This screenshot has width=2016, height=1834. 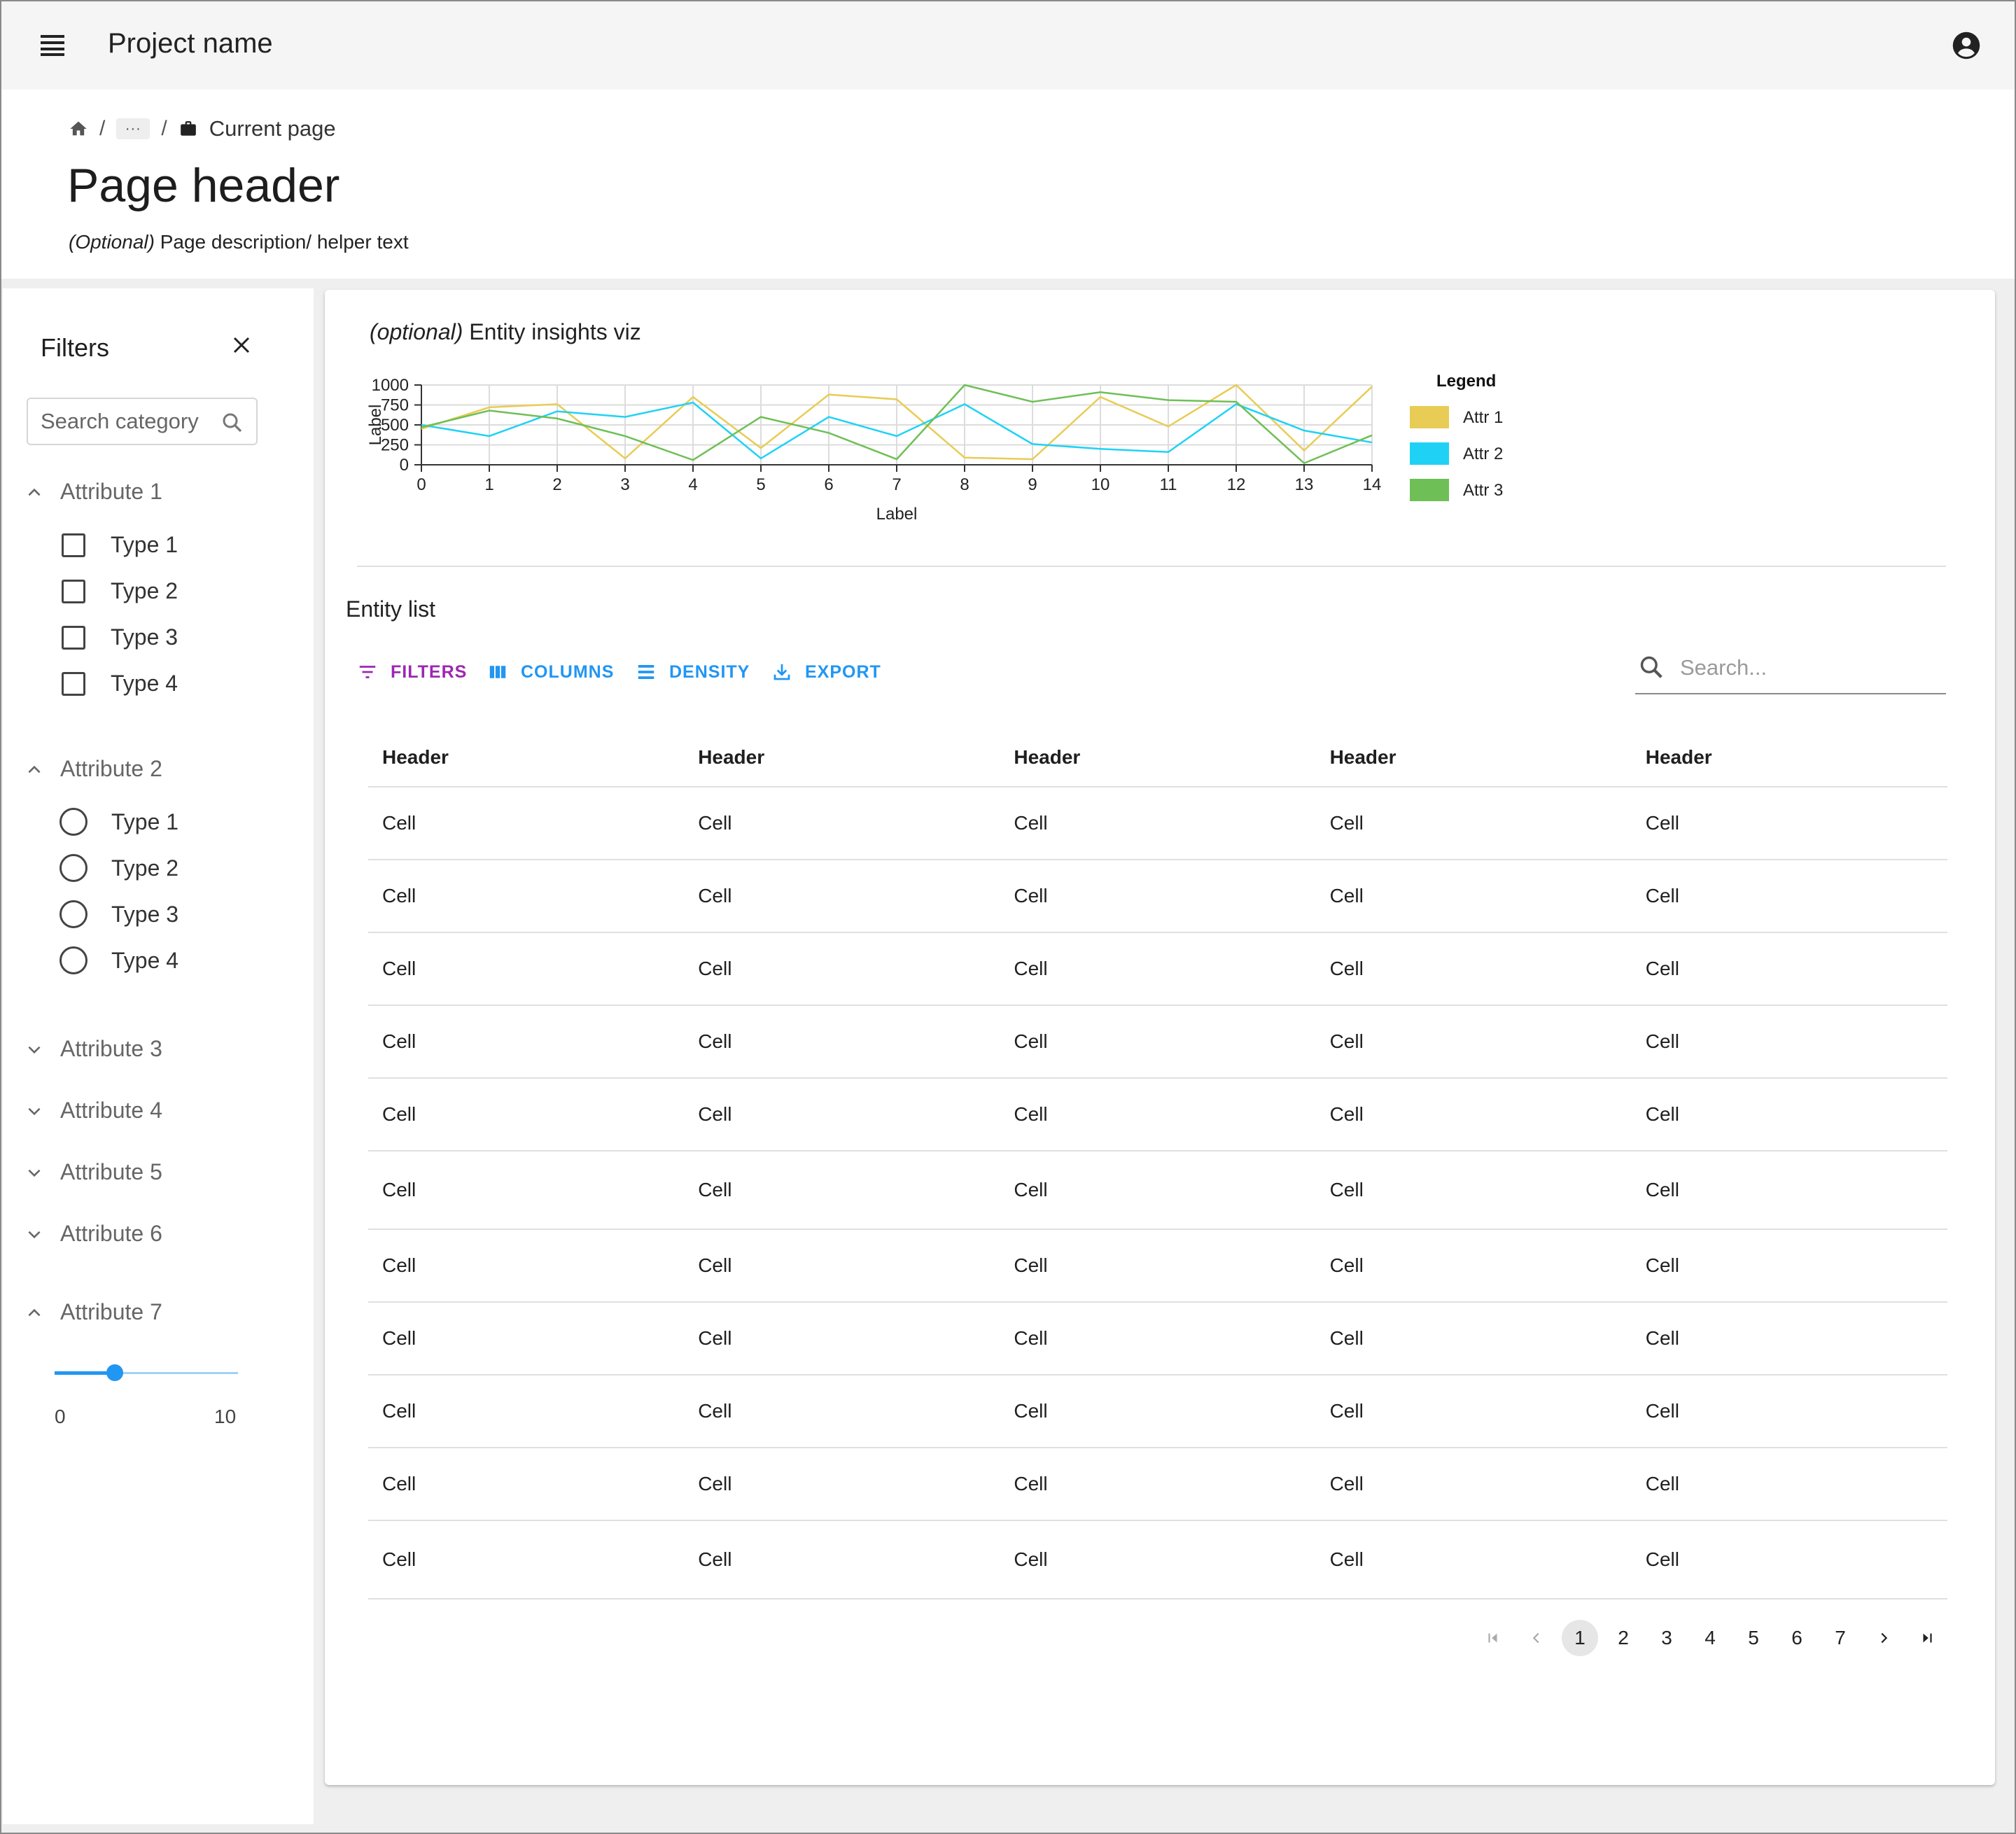 What do you see at coordinates (93, 1111) in the screenshot?
I see `attribute-4-toggle: Attribute 4` at bounding box center [93, 1111].